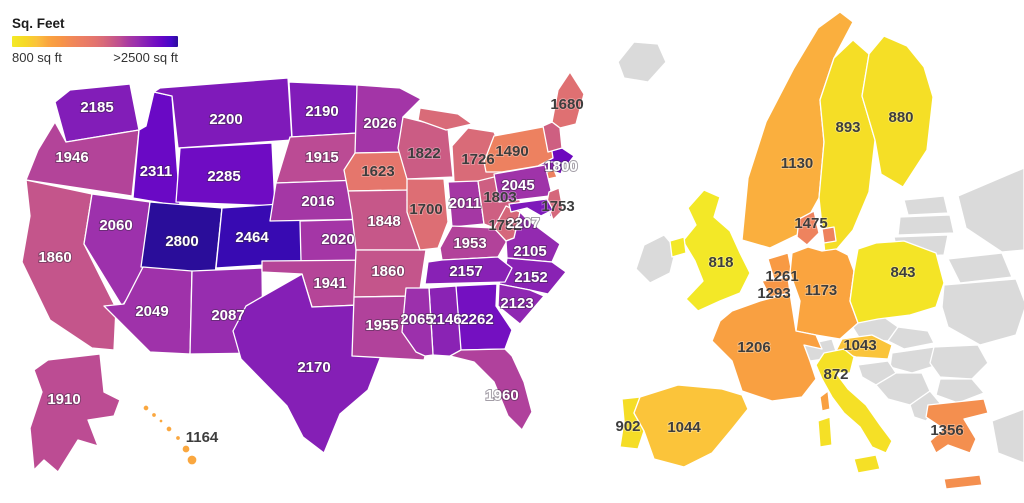  I want to click on region-sc, so click(521, 304).